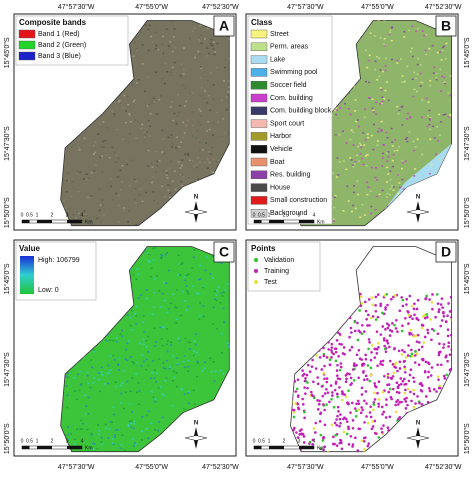 Image resolution: width=474 pixels, height=479 pixels. What do you see at coordinates (82, 215) in the screenshot?
I see `scale-tick-label: 4` at bounding box center [82, 215].